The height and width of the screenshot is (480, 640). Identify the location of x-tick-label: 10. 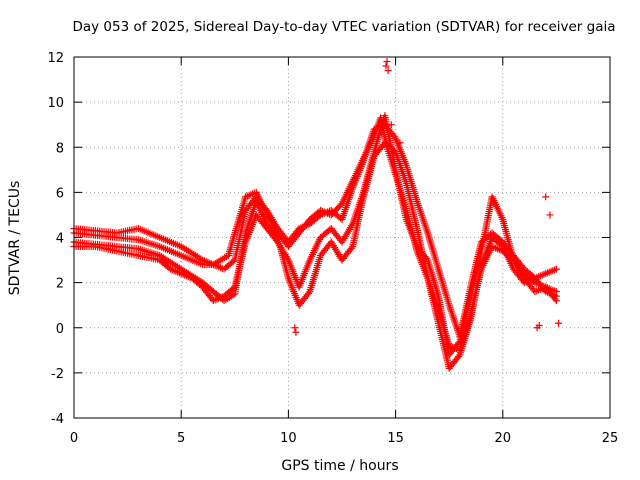
(288, 438).